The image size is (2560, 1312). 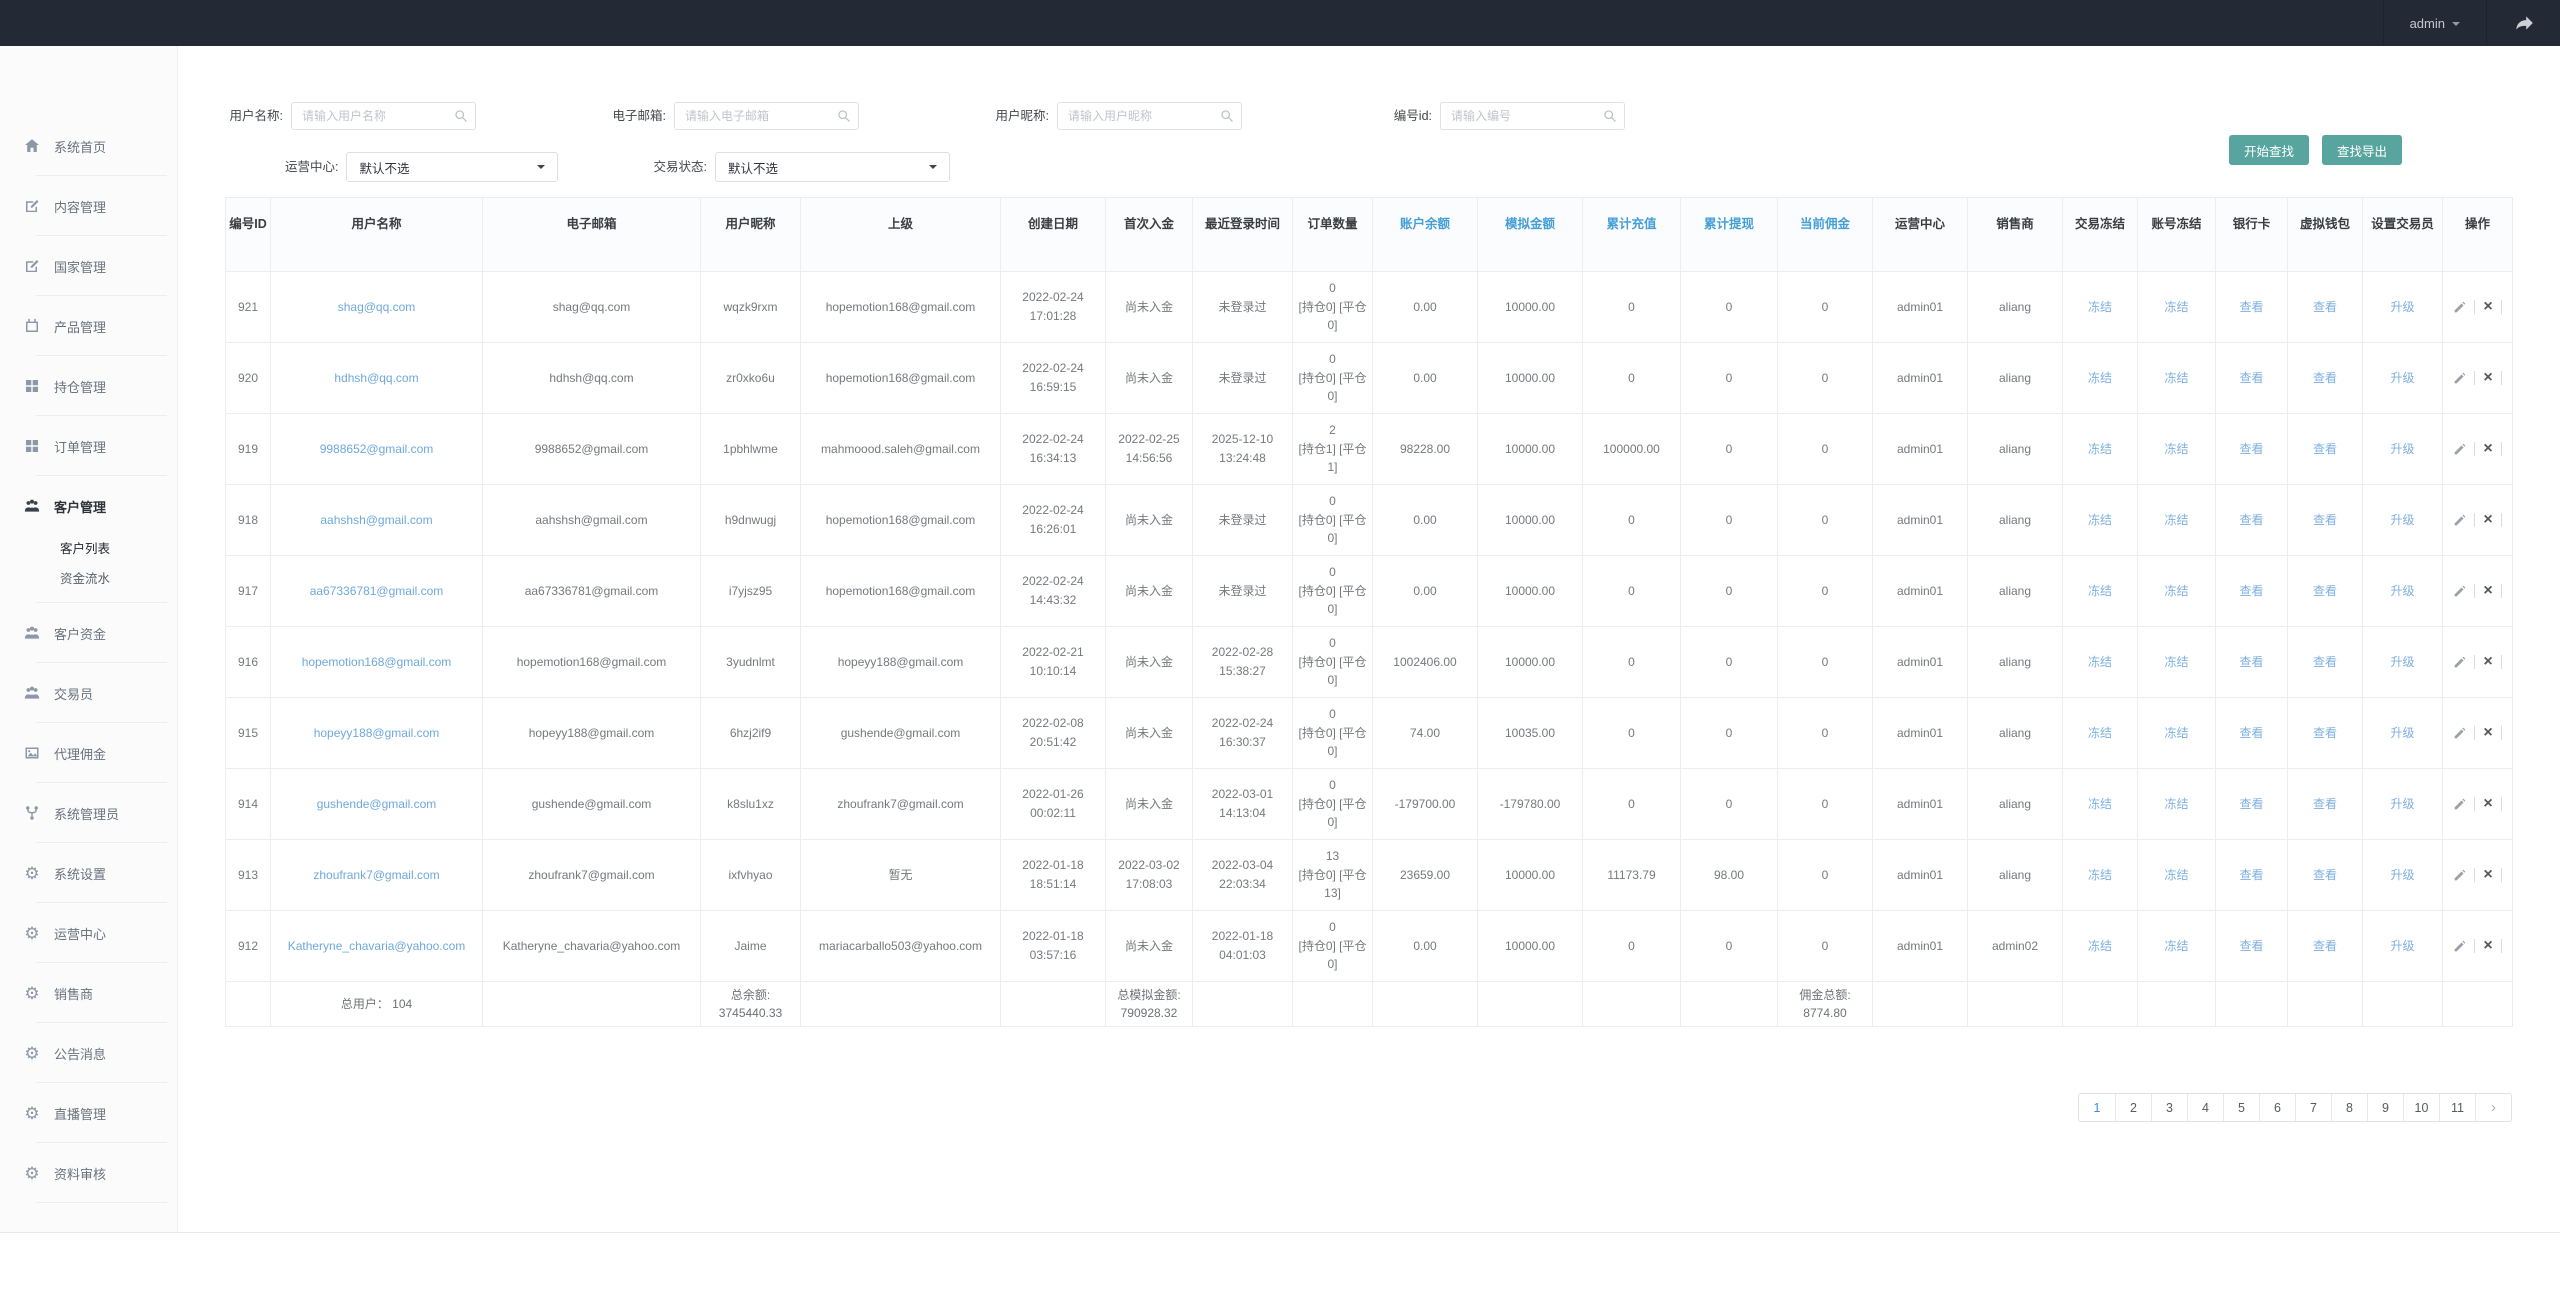 I want to click on sidebar-item-country: 国家管理, so click(x=88, y=266).